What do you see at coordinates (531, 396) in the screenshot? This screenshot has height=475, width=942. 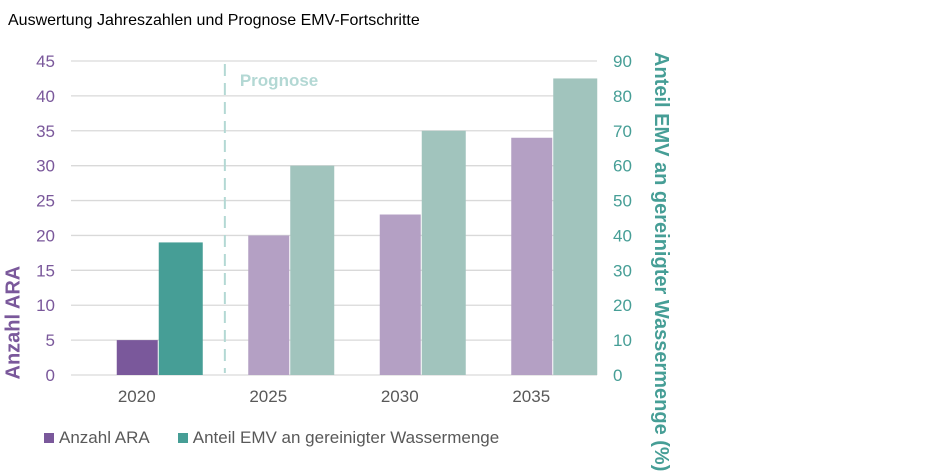 I see `x-tick-label: 2035` at bounding box center [531, 396].